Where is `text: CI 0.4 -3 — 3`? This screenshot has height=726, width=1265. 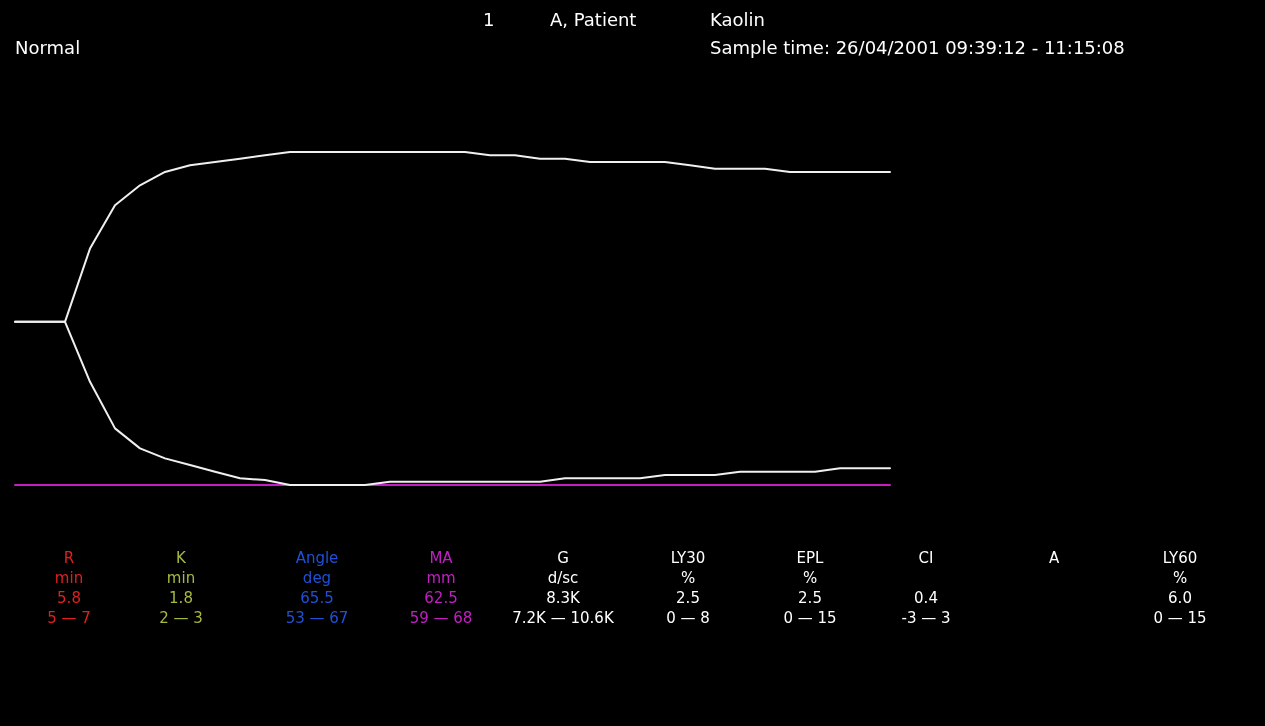
text: CI 0.4 -3 — 3 is located at coordinates (926, 588).